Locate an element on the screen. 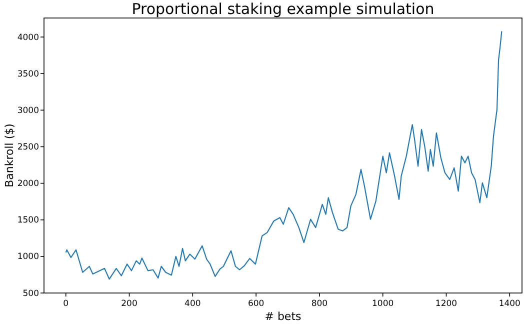 This screenshot has width=532, height=324. y-tick-label: 1000 is located at coordinates (28, 257).